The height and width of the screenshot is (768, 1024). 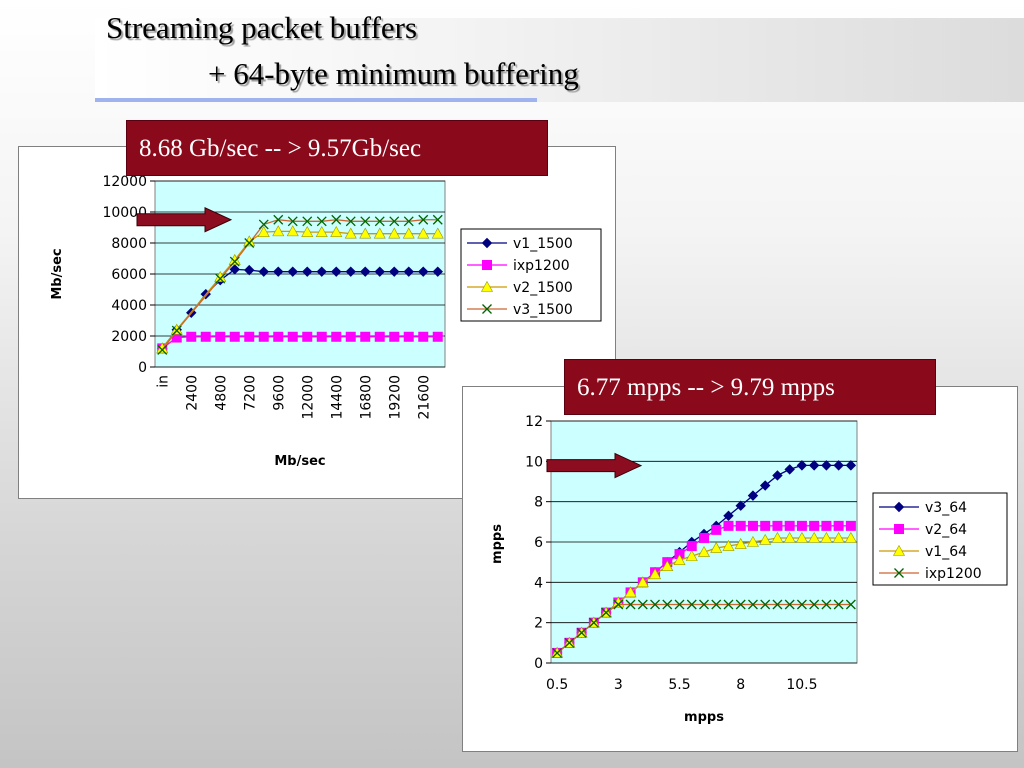 I want to click on legend-label: v1_1500, so click(x=543, y=244).